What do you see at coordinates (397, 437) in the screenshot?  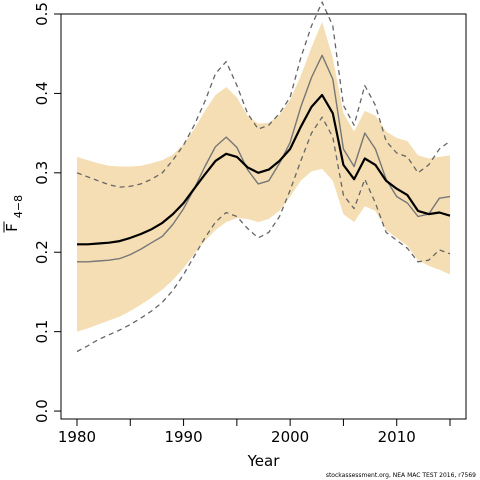 I see `x-tick-label: 2010` at bounding box center [397, 437].